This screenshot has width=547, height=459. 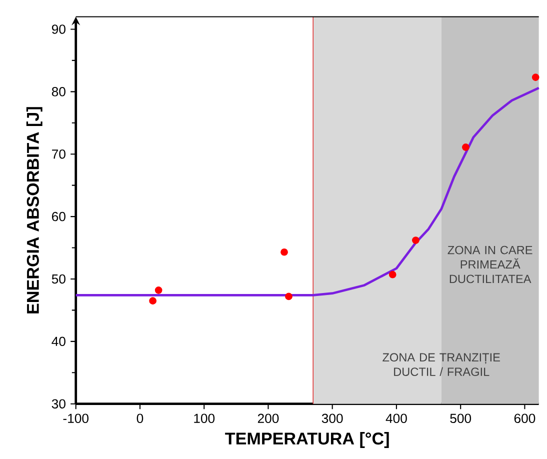 I want to click on y-tick-label: 80, so click(x=59, y=91).